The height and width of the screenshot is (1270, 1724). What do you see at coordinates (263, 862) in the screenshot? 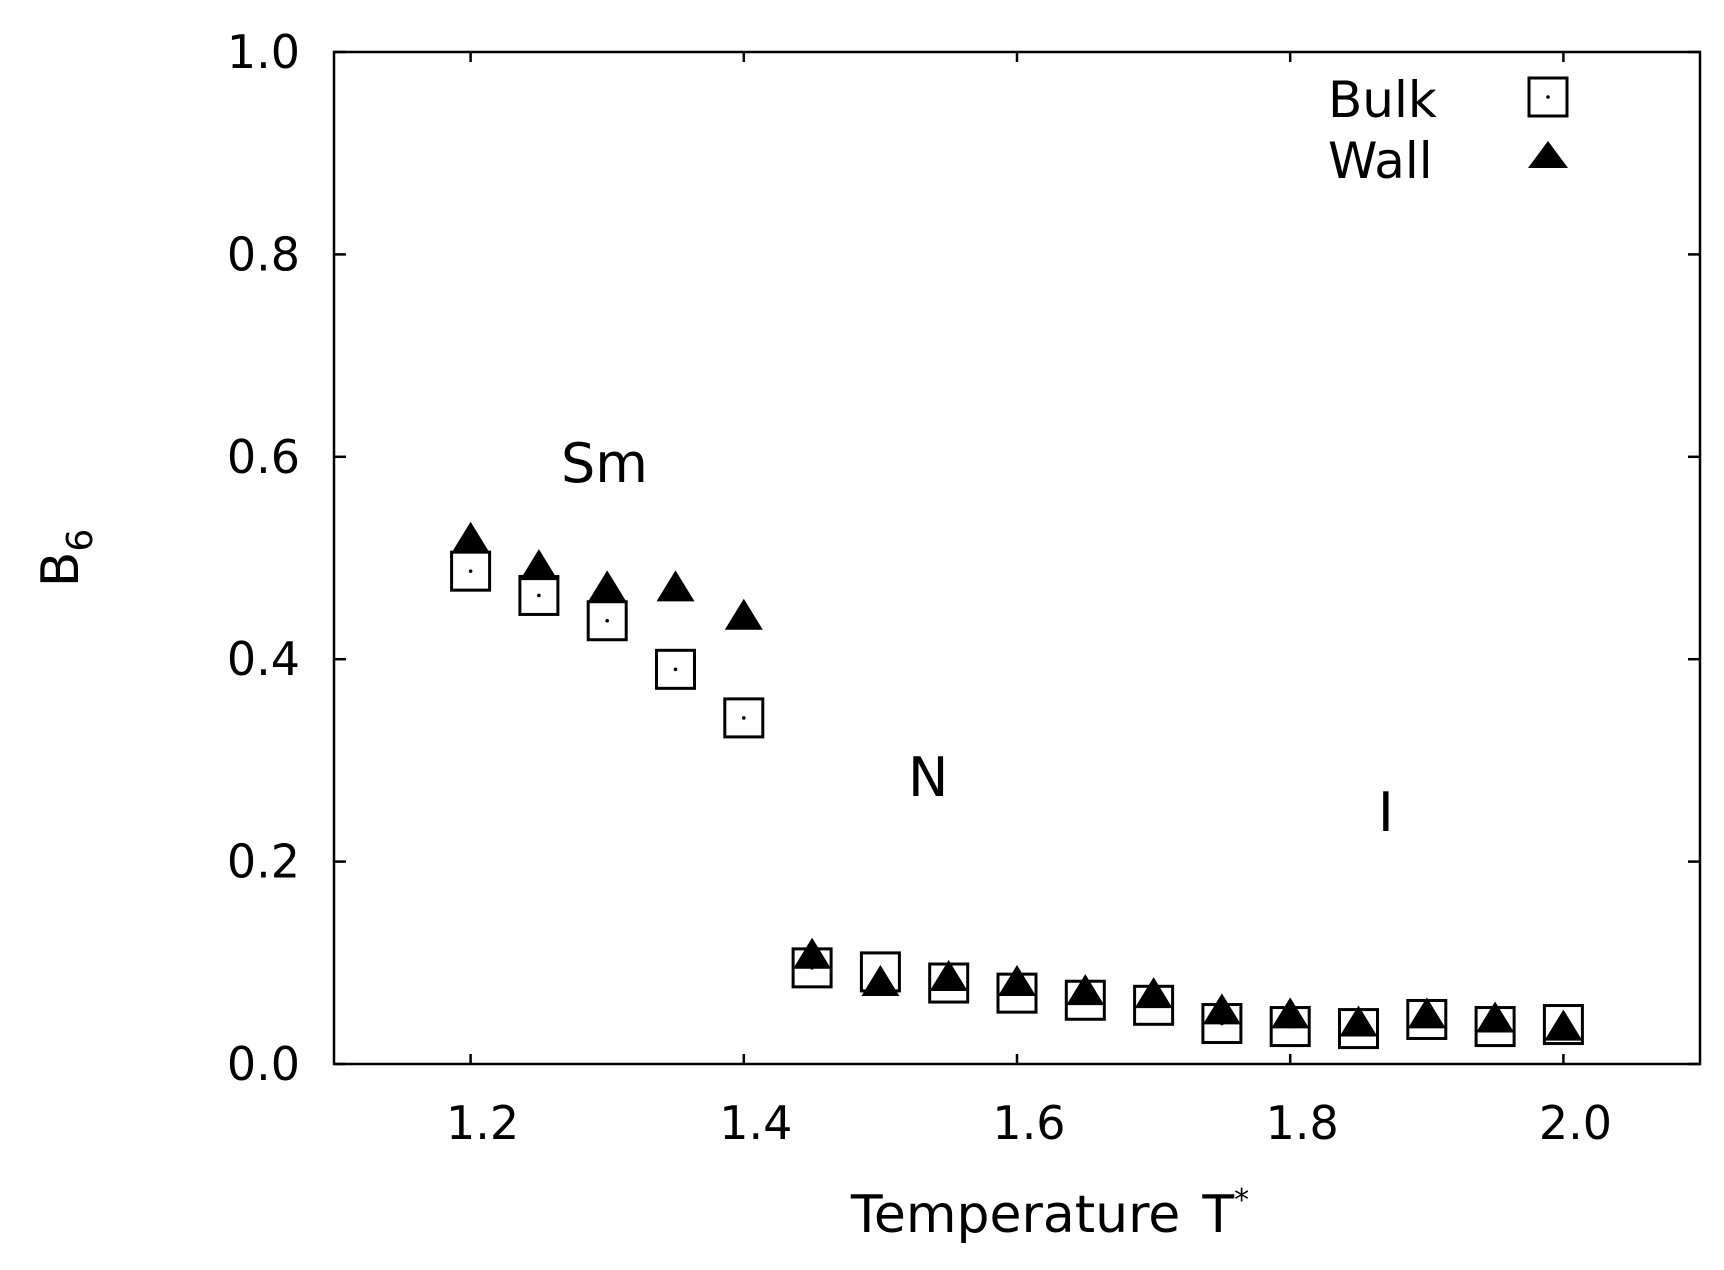
I see `y-tick-label: 0.2` at bounding box center [263, 862].